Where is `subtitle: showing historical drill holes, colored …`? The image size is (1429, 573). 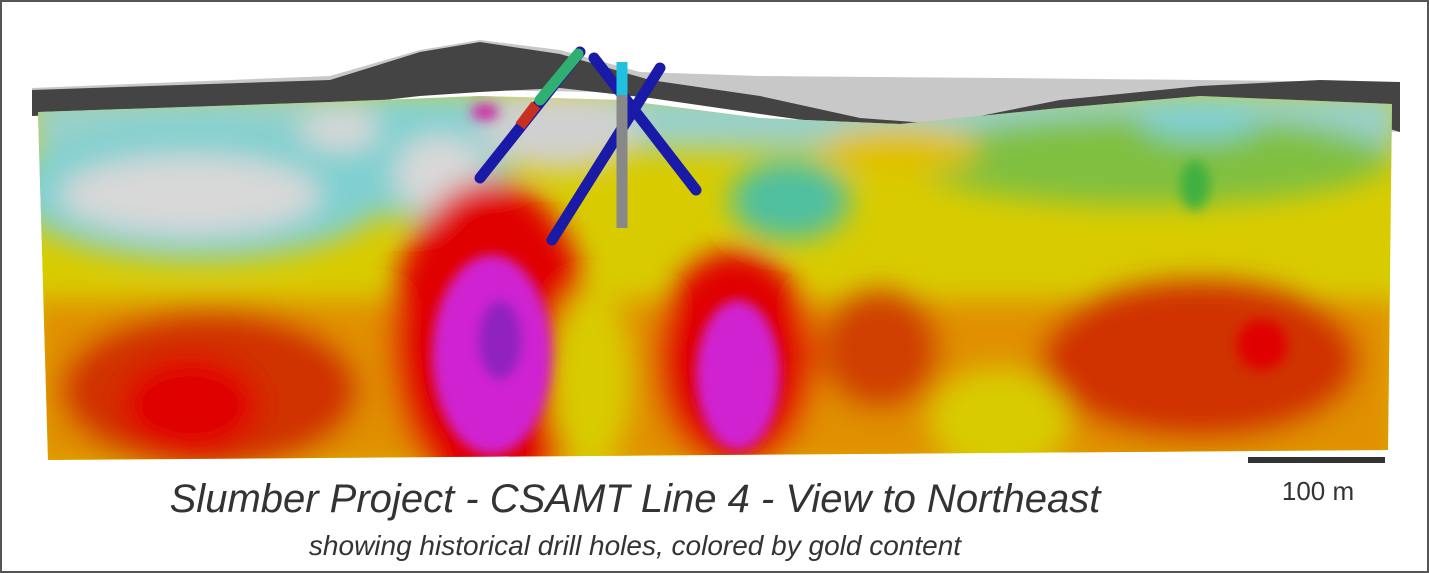
subtitle: showing historical drill holes, colored … is located at coordinates (635, 545).